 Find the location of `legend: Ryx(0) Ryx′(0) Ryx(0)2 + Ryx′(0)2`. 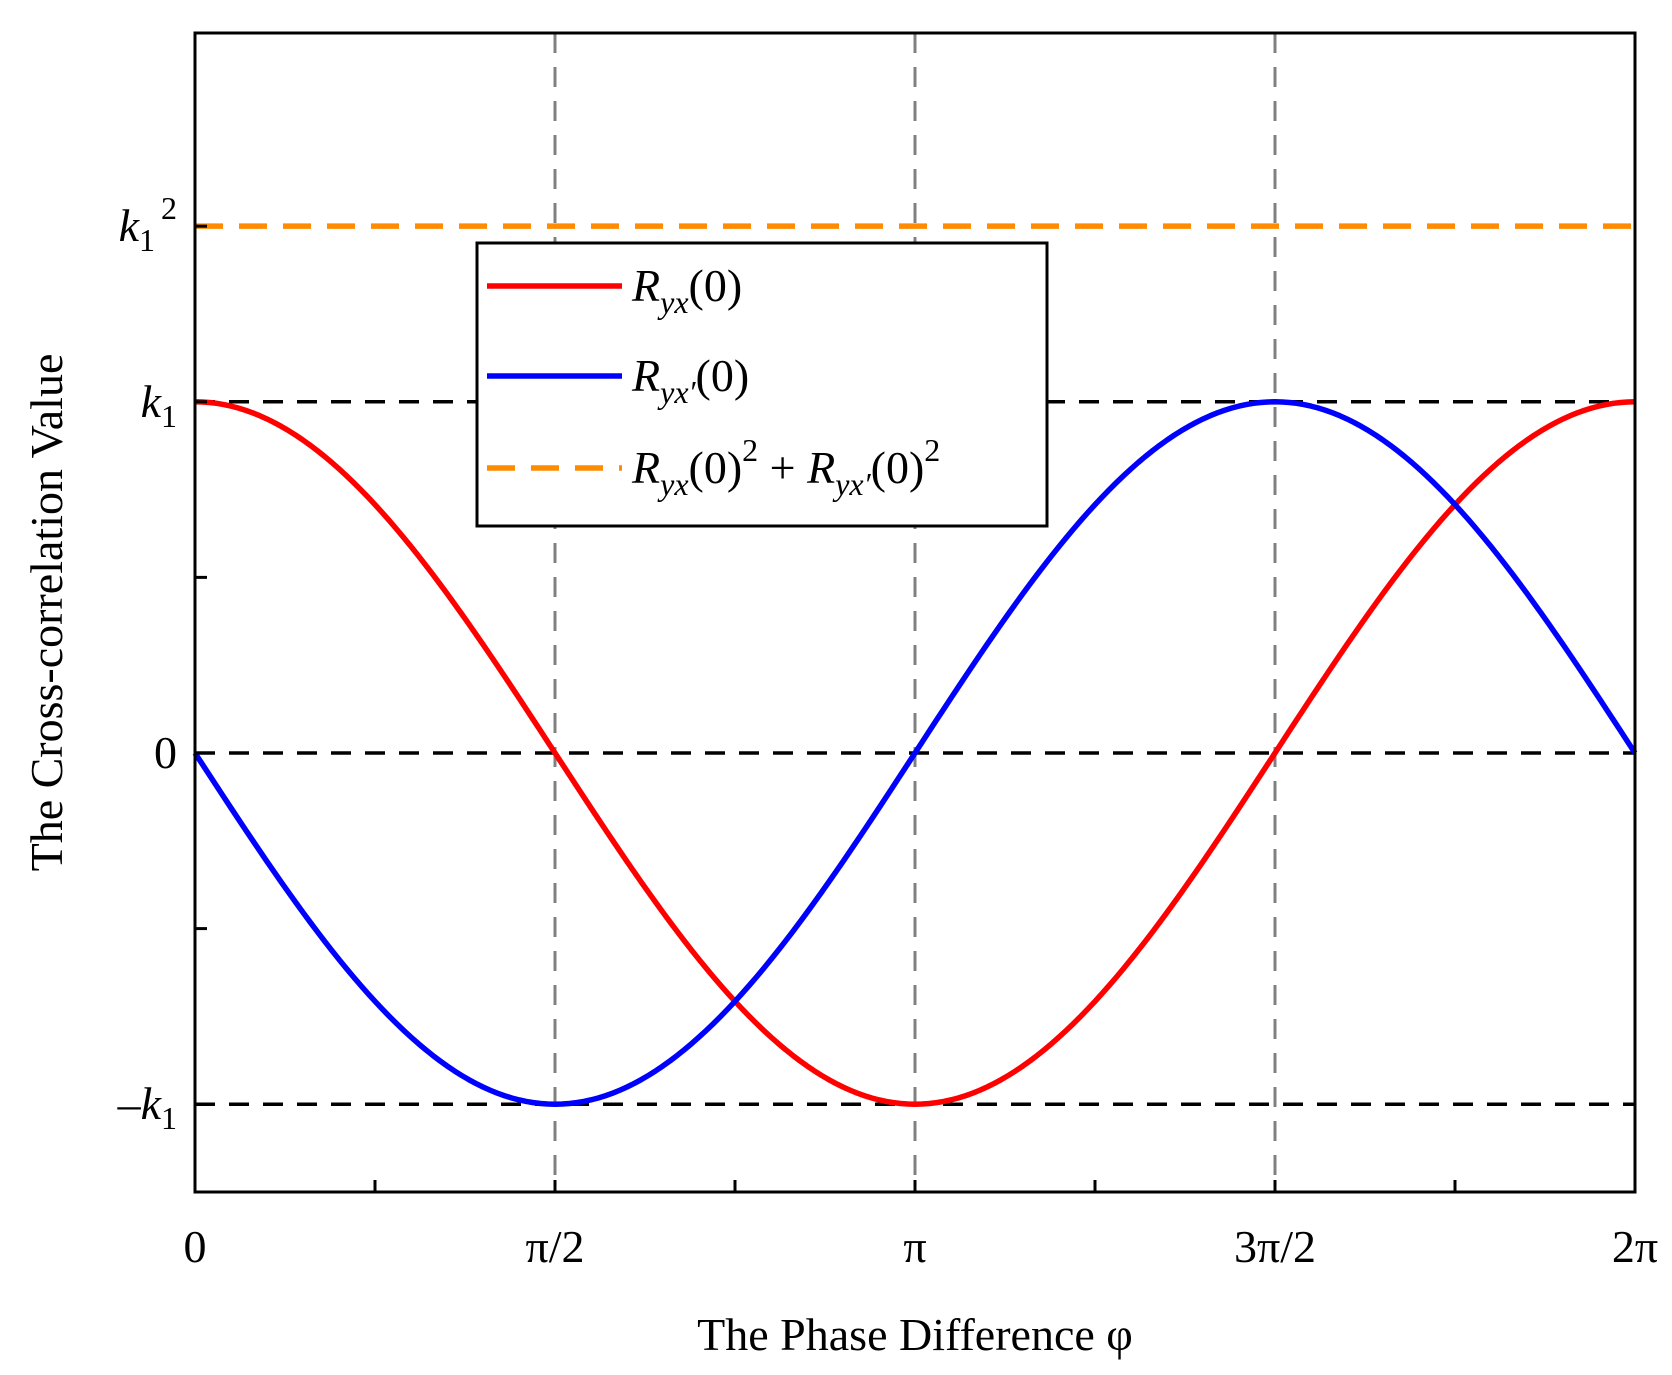

legend: Ryx(0) Ryx′(0) Ryx(0)2 + Ryx′(0)2 is located at coordinates (762, 384).